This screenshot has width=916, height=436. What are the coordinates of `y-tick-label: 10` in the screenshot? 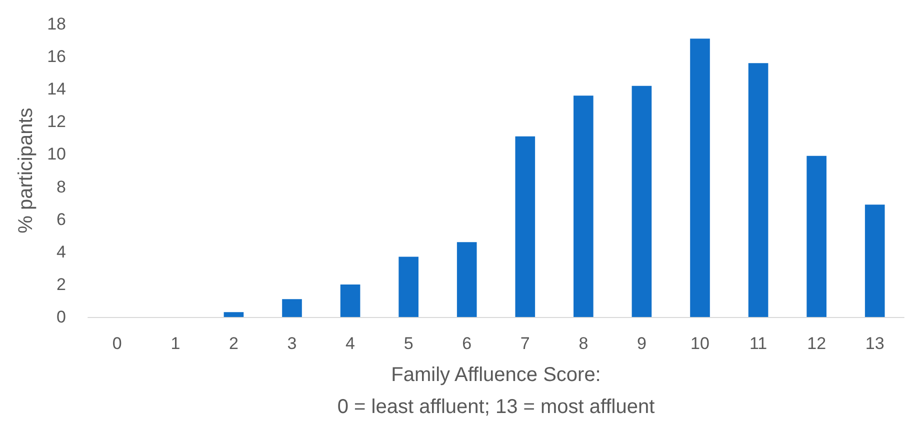 It's located at (56, 154).